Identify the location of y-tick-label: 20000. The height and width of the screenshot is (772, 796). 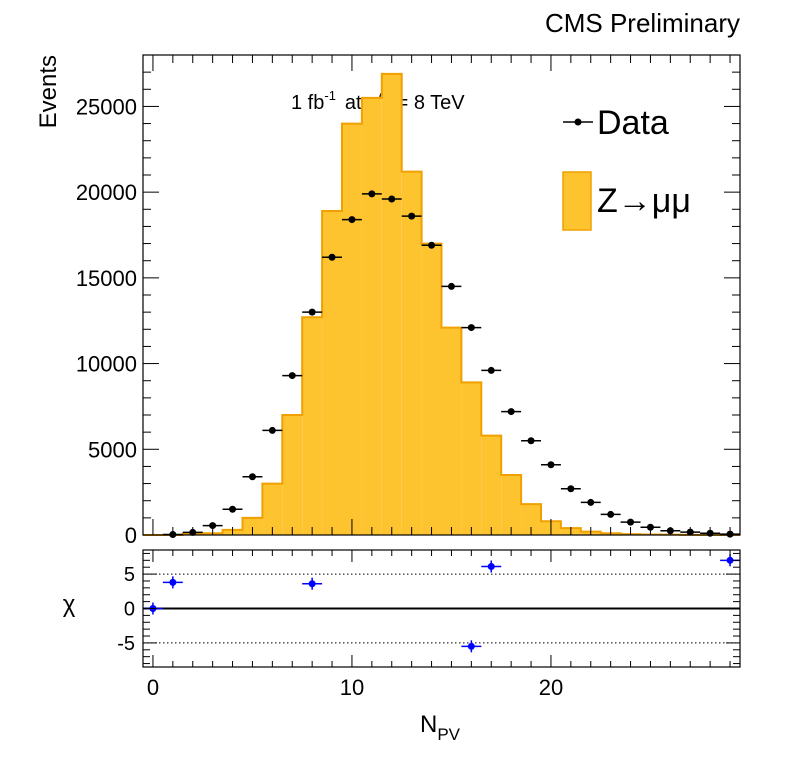
(106, 192).